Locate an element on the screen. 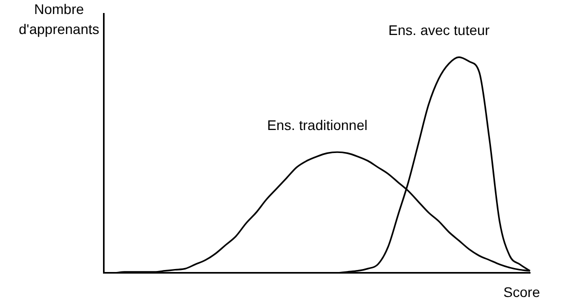 This screenshot has height=307, width=566. y-axis-title: Nombre d'apprenants is located at coordinates (59, 19).